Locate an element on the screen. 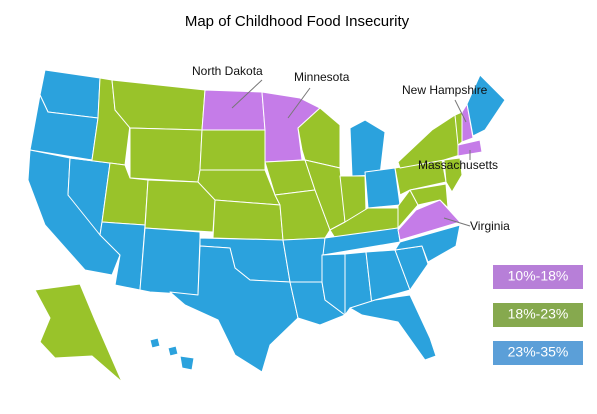 The height and width of the screenshot is (414, 597). map-title: Map of Childhood Food Insecurity is located at coordinates (297, 21).